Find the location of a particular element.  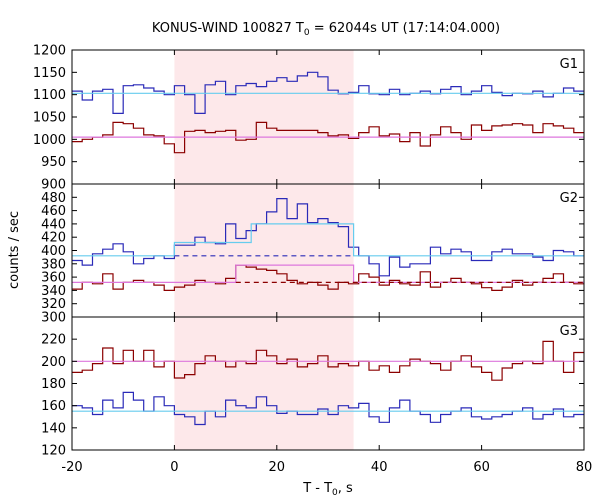

y-tick-label: 1050 is located at coordinates (49, 118).